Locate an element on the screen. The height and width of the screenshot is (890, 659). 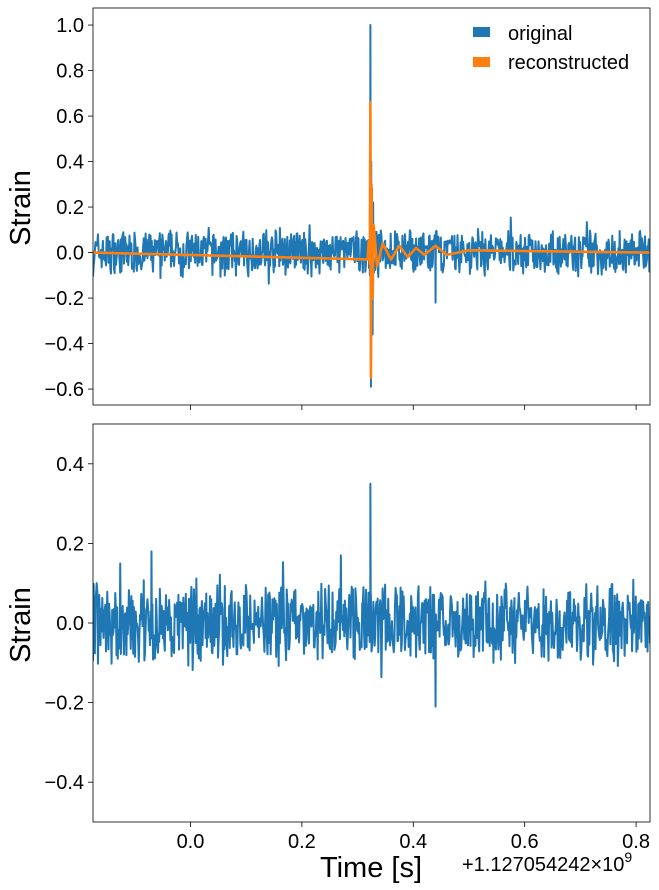
x-offset-base: +1.127054242×10 is located at coordinates (543, 865).